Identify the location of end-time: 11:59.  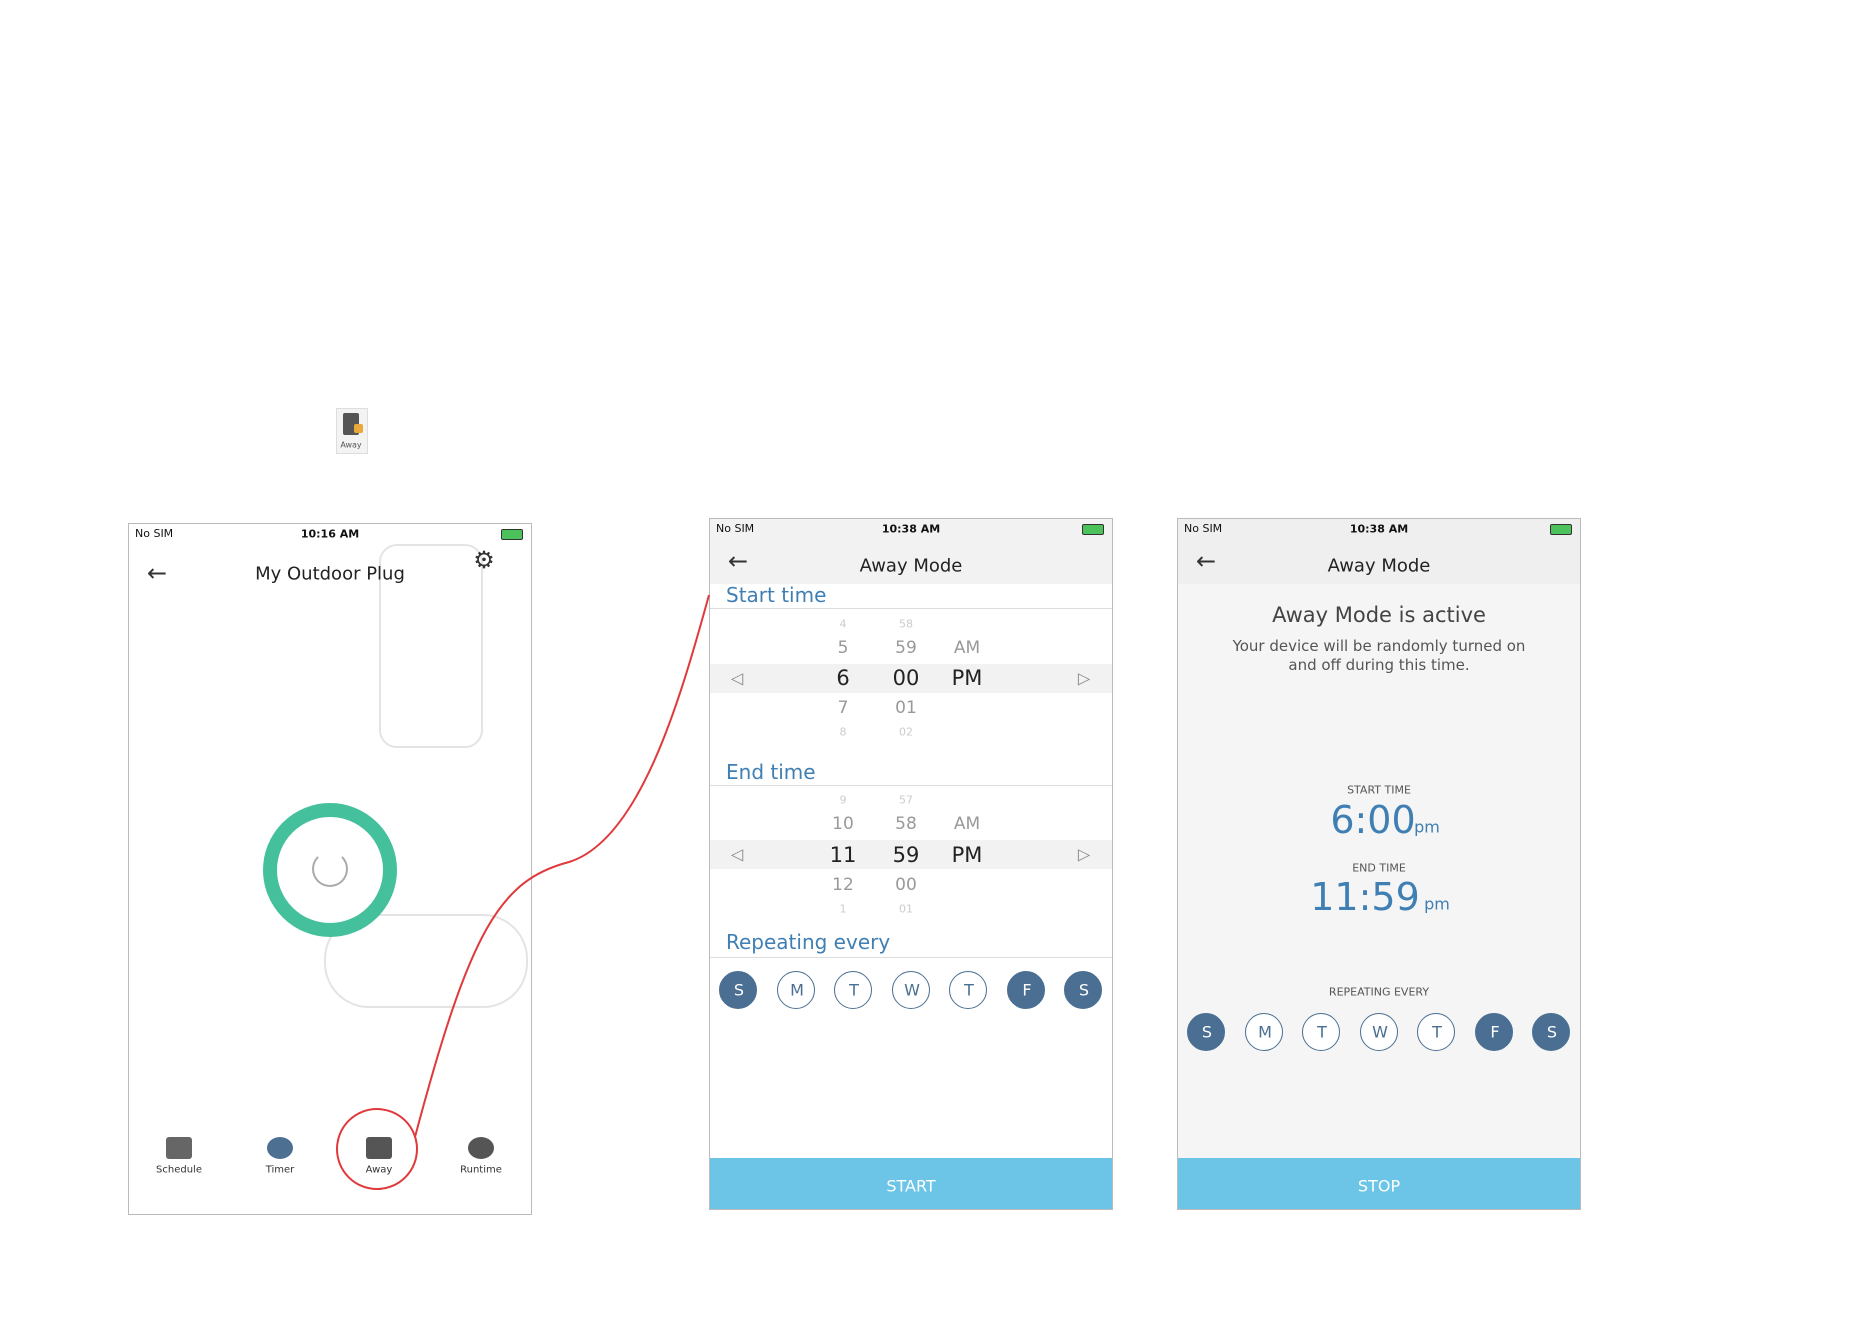
(1365, 897).